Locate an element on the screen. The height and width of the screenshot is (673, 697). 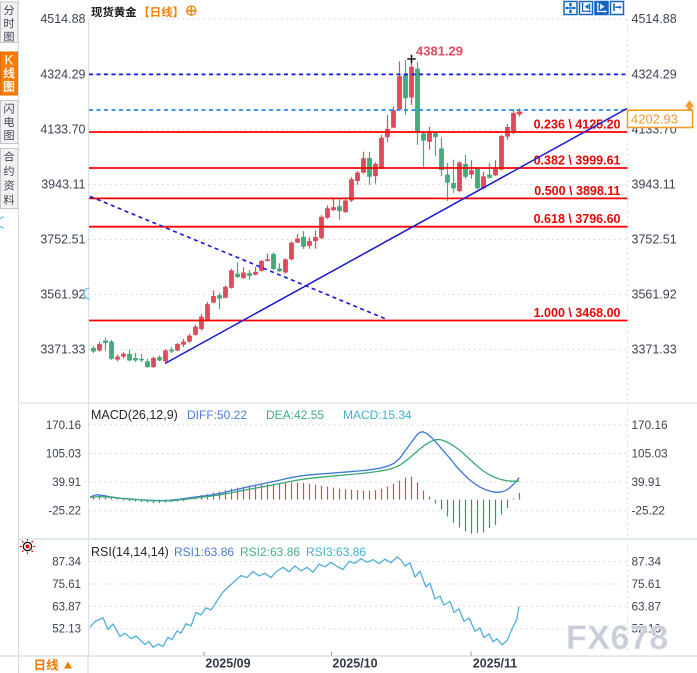
svg-text: 0.500 \ 3898.11 is located at coordinates (577, 191).